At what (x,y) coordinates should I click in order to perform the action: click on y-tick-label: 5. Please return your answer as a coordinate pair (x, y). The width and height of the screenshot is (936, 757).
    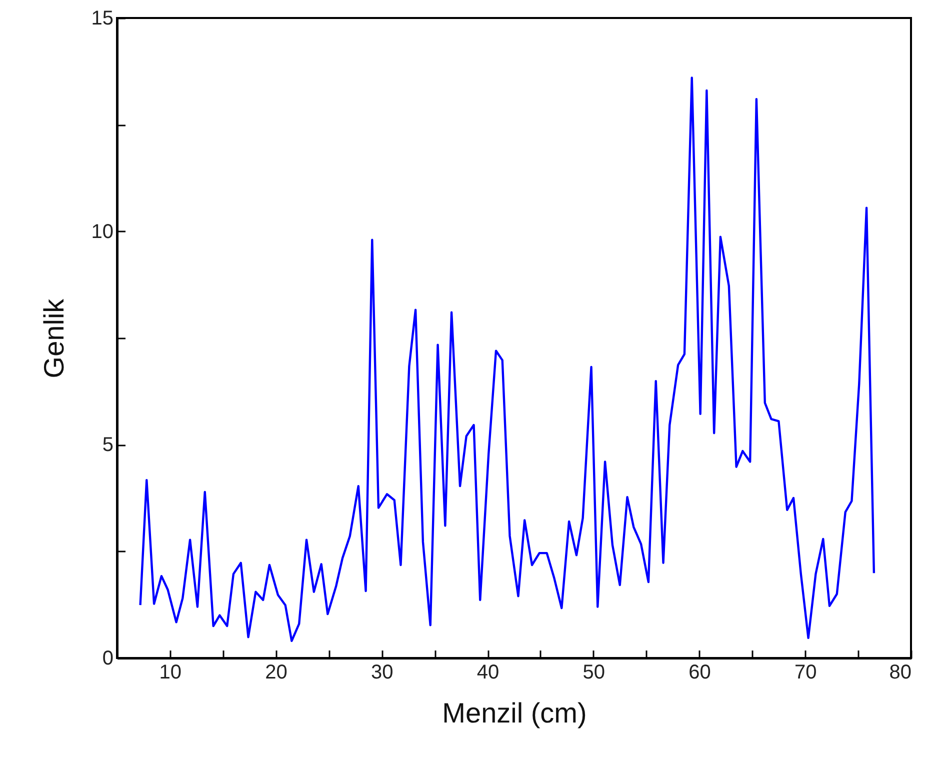
    Looking at the image, I should click on (108, 445).